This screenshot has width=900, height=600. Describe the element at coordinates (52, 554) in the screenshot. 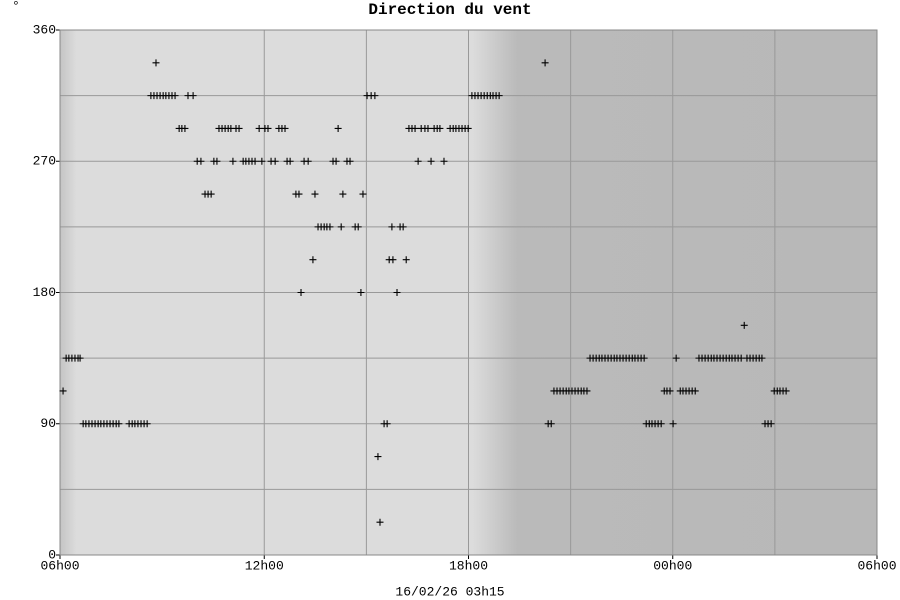

I see `y-tick-label: 0` at that location.